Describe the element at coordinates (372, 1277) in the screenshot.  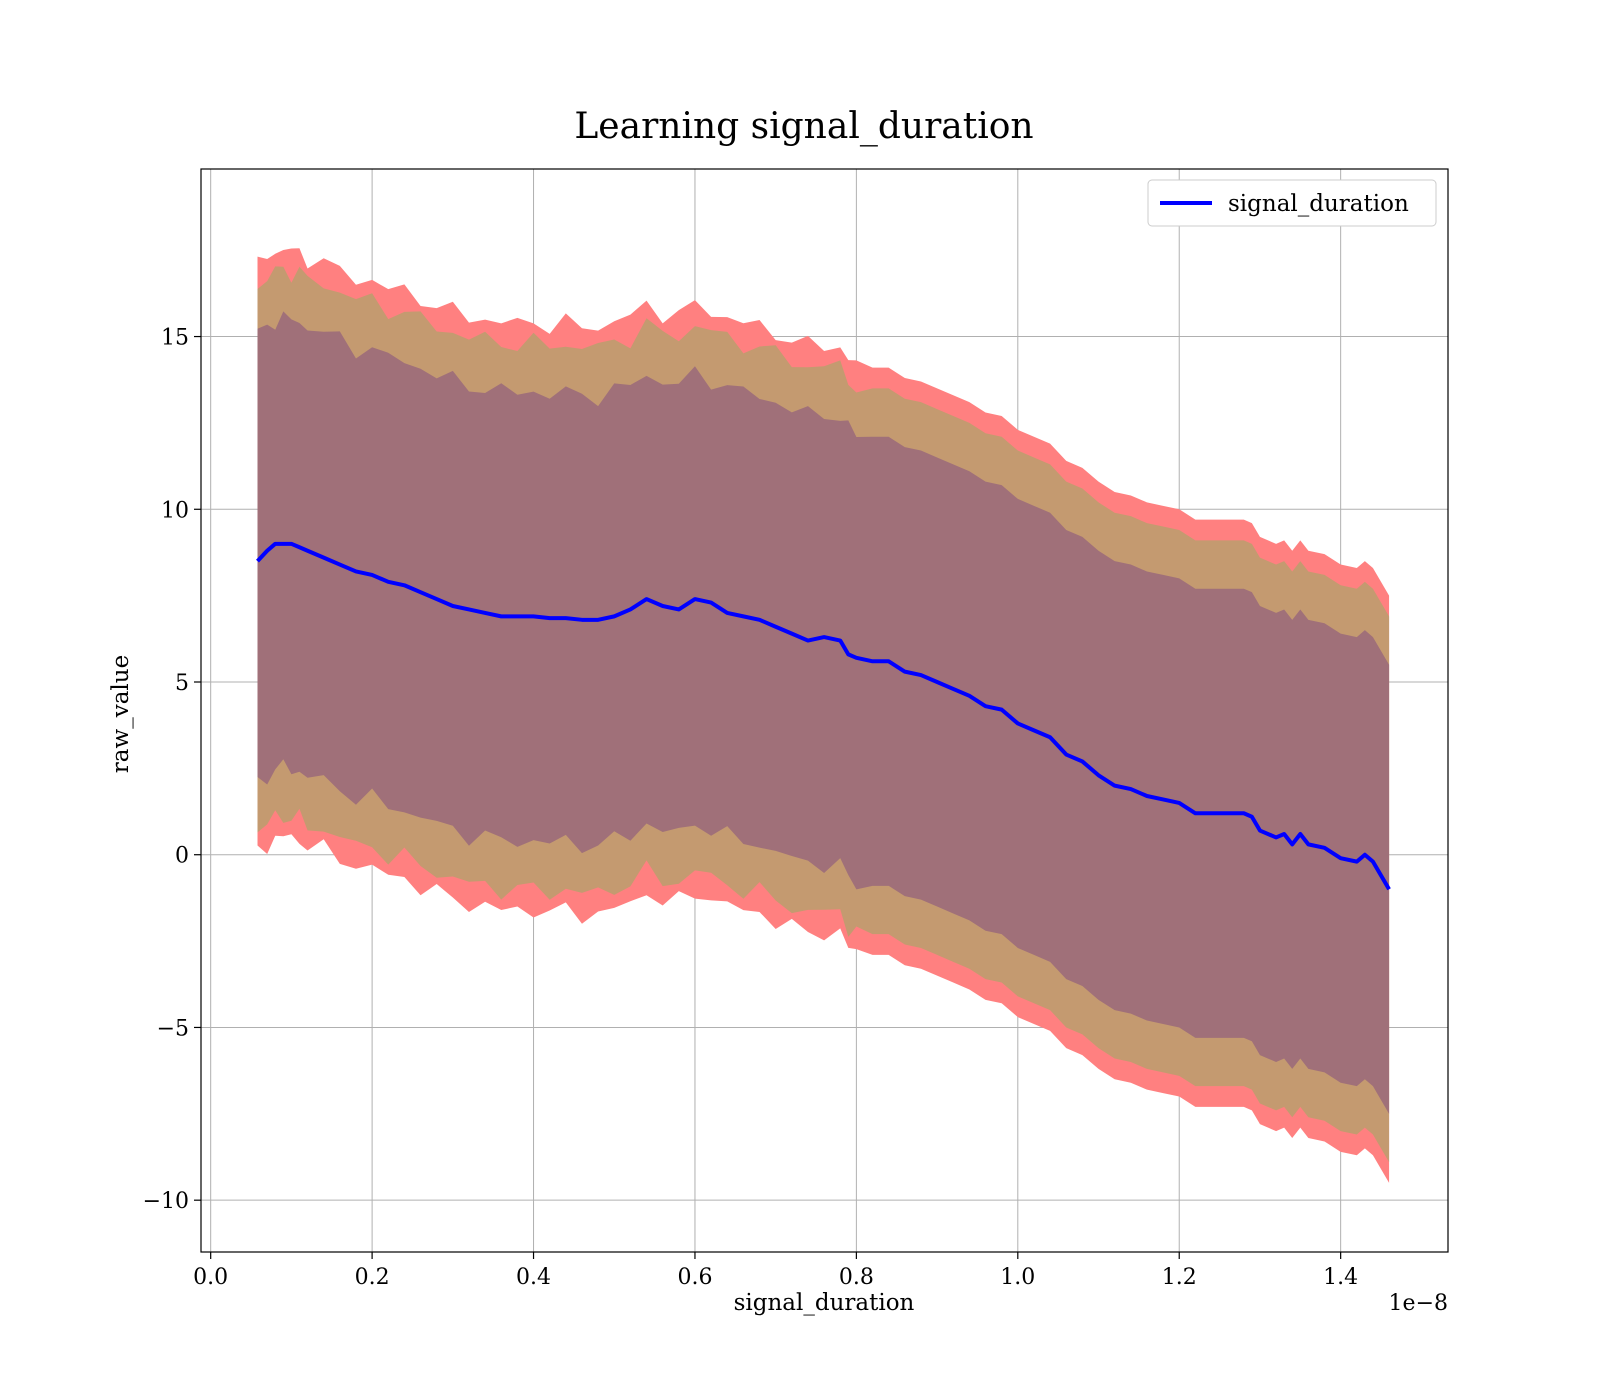
I see `x-tick-label: 0.2` at that location.